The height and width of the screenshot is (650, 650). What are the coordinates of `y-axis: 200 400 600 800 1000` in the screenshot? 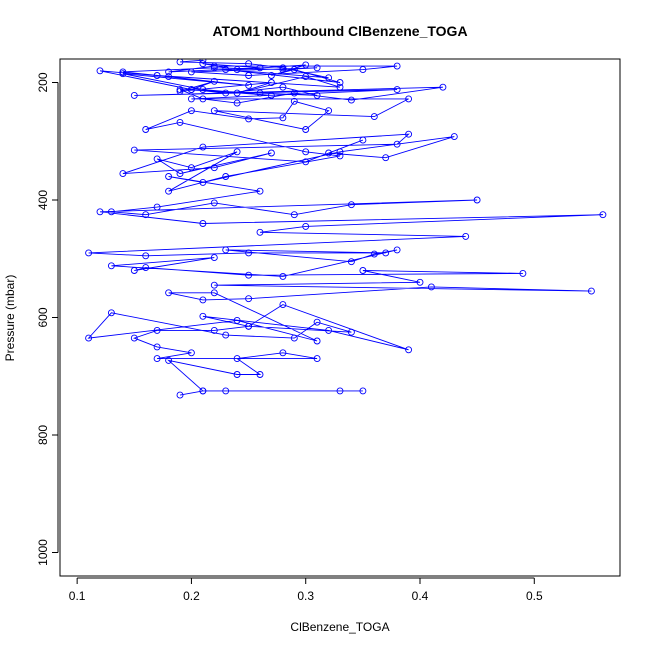 It's located at (47, 319).